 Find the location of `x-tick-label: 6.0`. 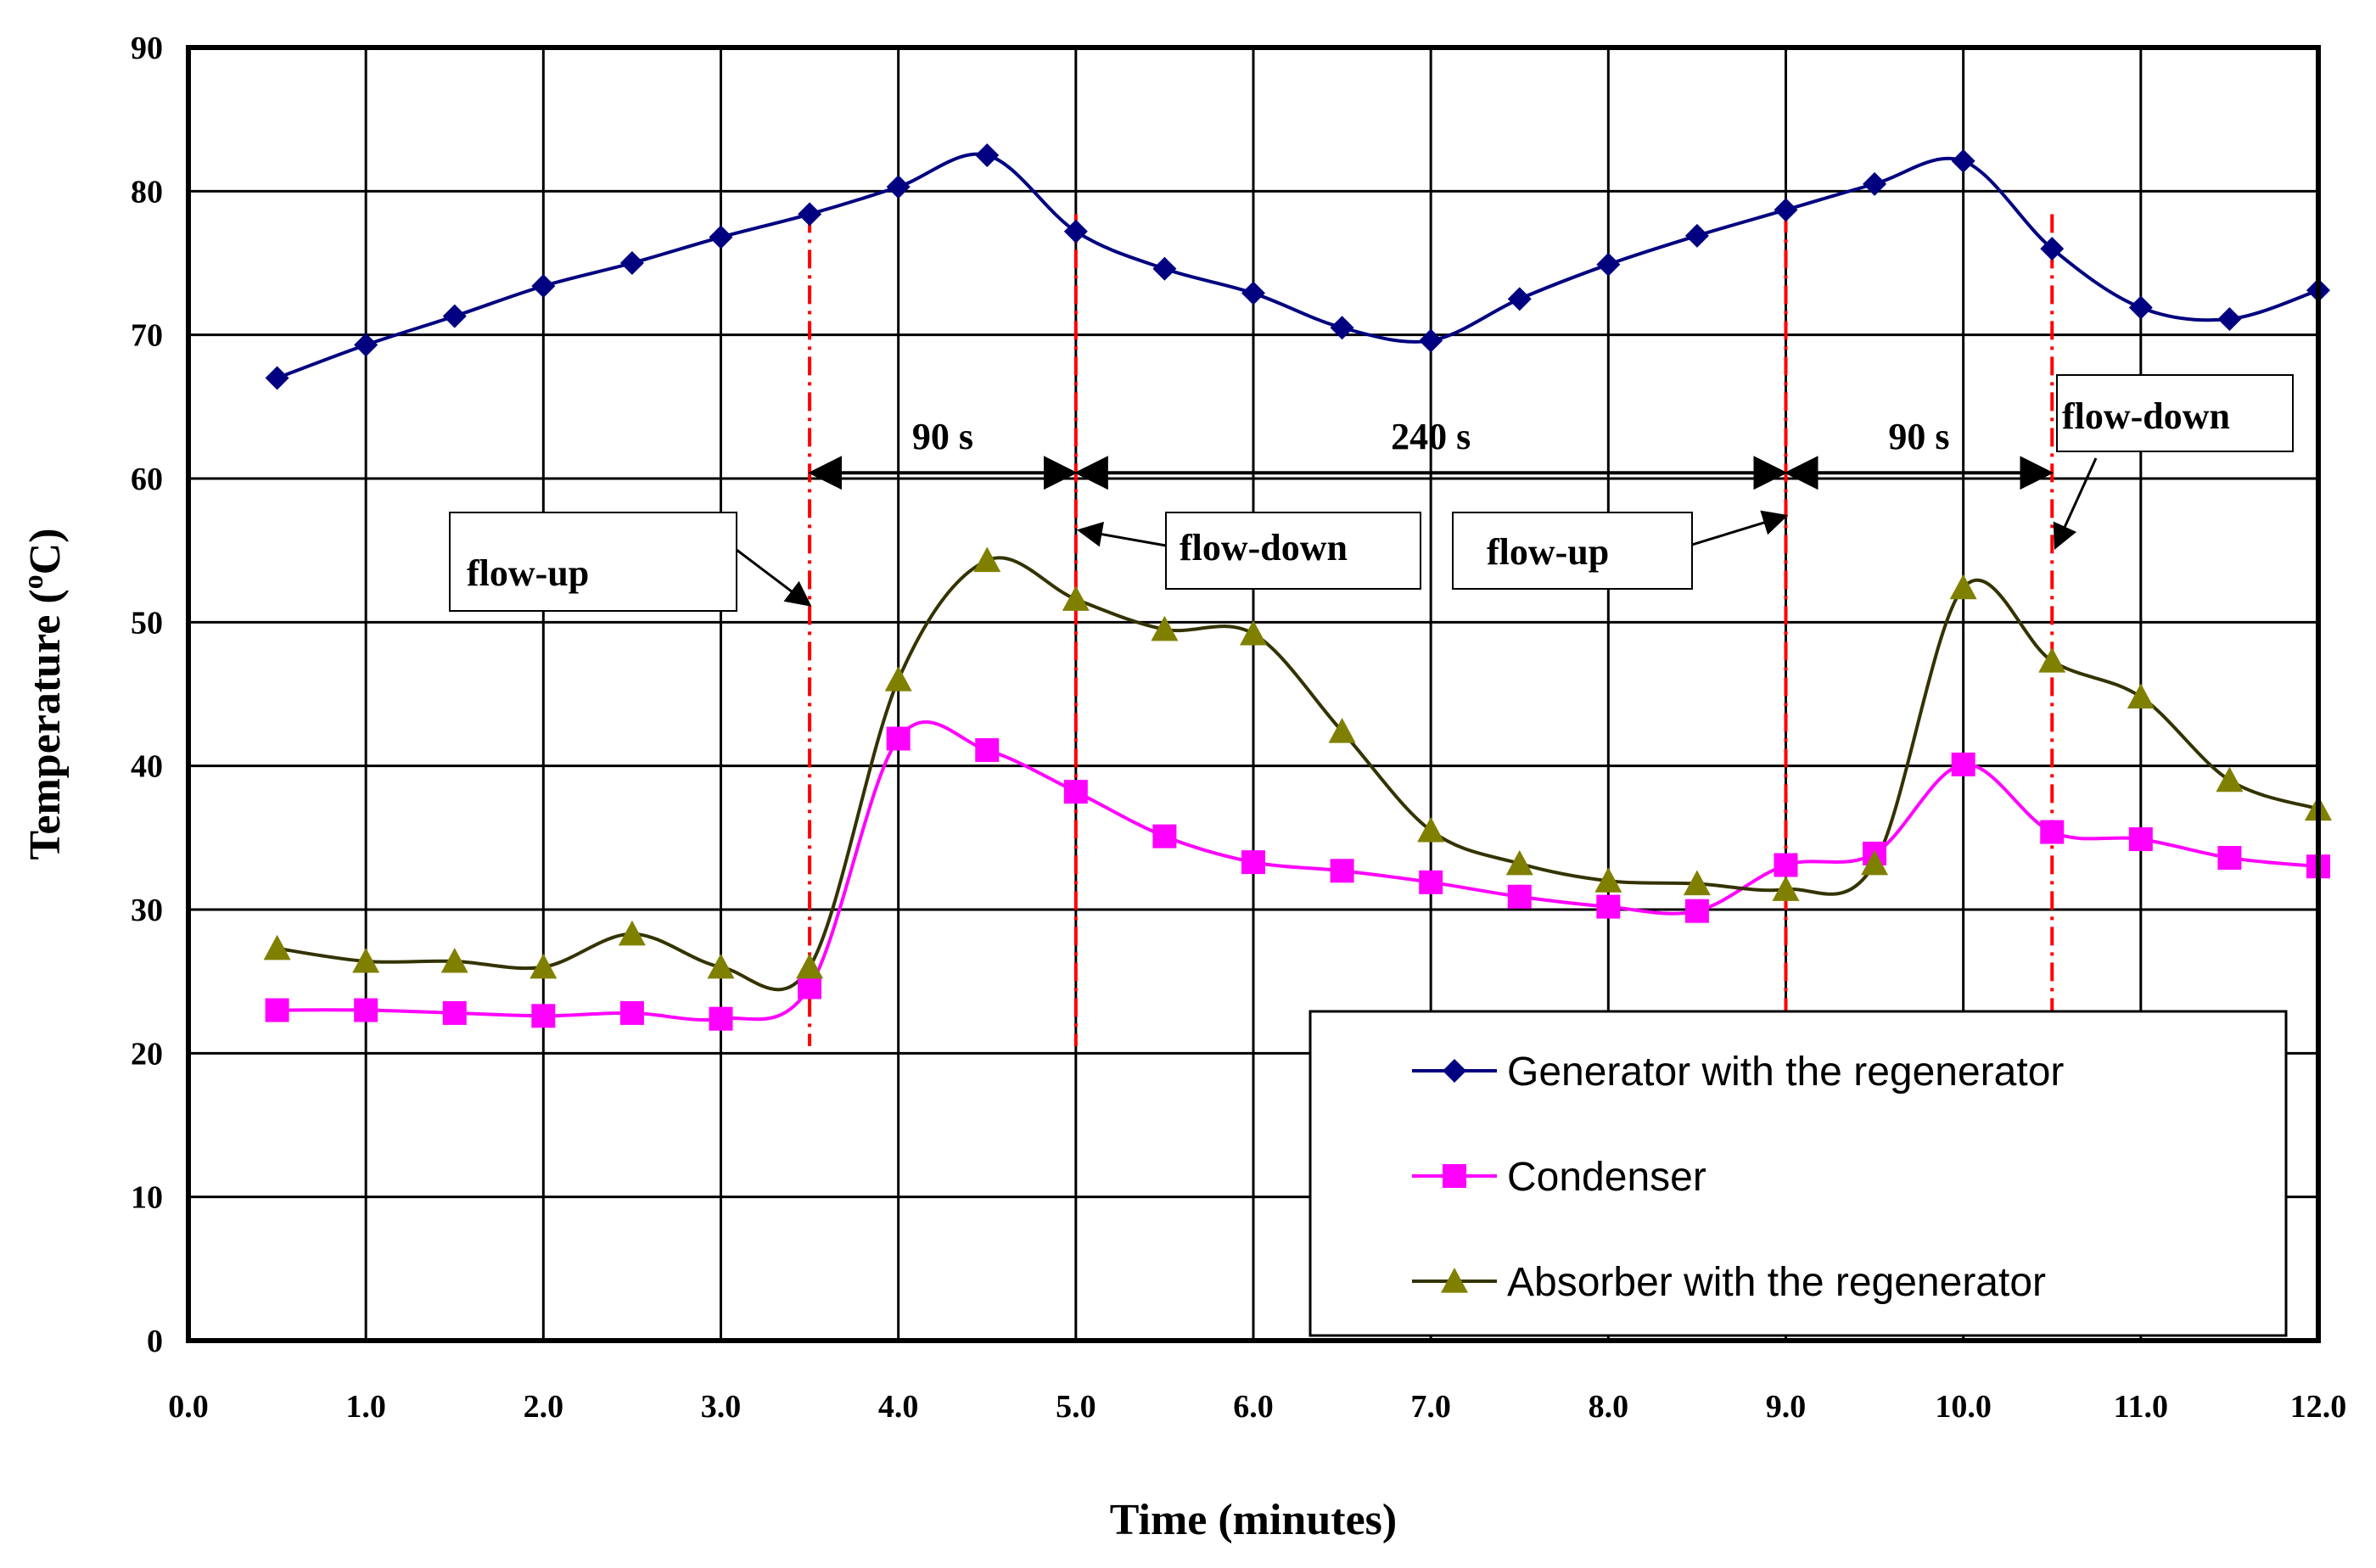

x-tick-label: 6.0 is located at coordinates (1253, 1407).